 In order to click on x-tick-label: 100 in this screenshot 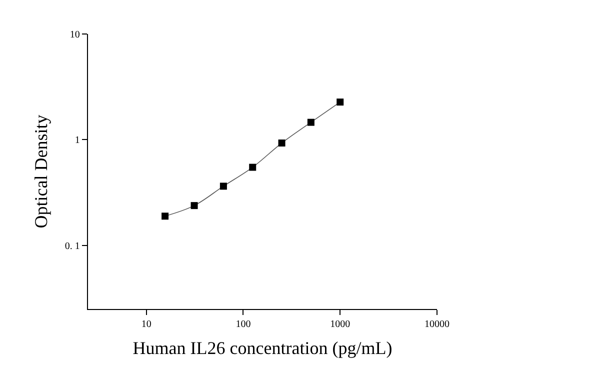, I will do `click(243, 324)`.